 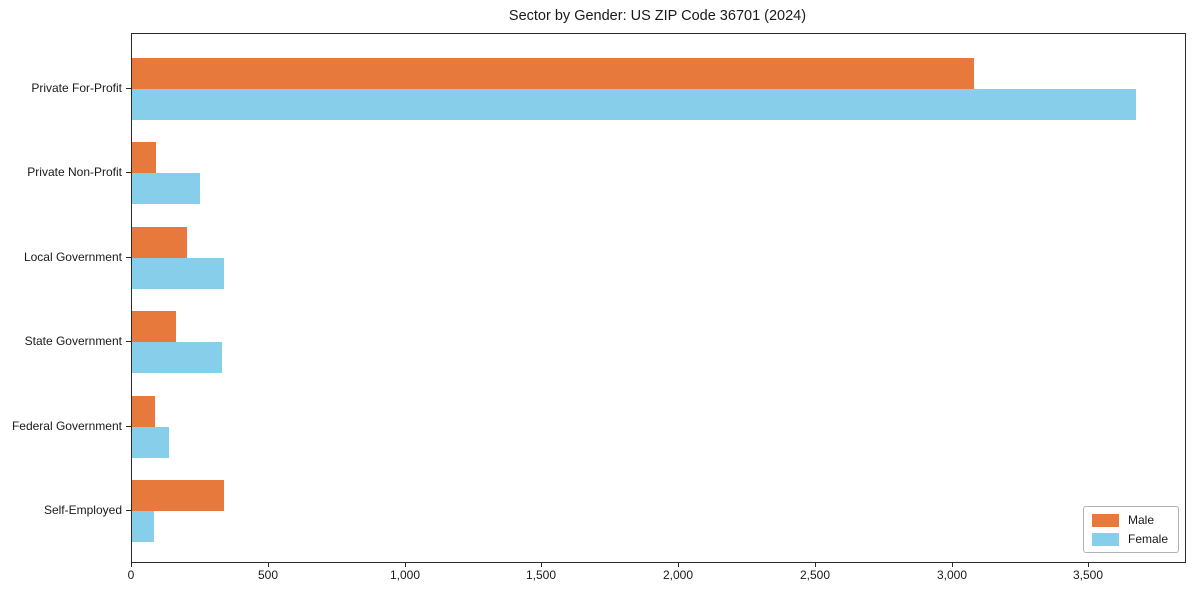 I want to click on legend-label-female: Female, so click(x=1147, y=539).